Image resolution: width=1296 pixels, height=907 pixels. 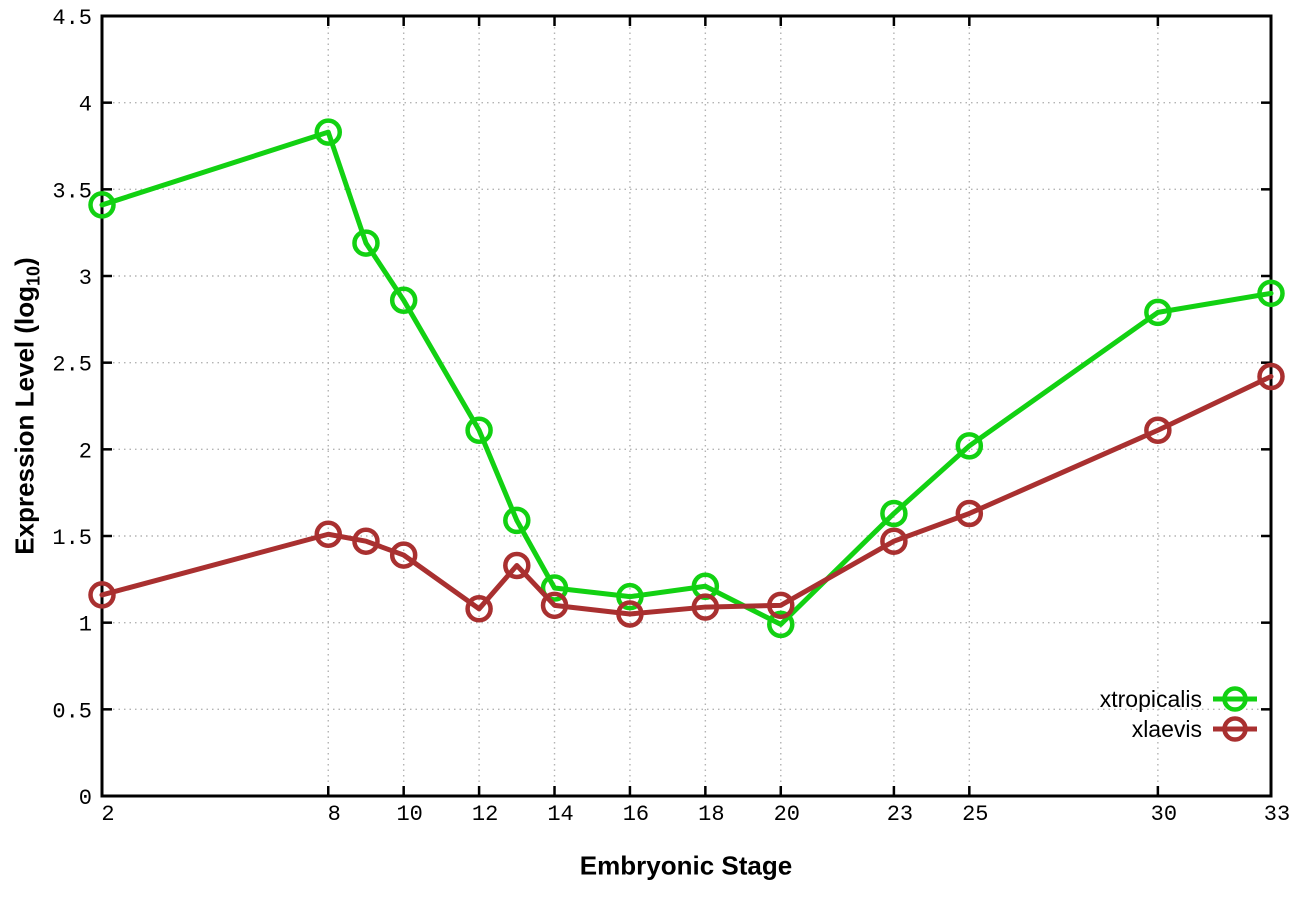 I want to click on y-tick-label-4: 4, so click(x=85, y=105).